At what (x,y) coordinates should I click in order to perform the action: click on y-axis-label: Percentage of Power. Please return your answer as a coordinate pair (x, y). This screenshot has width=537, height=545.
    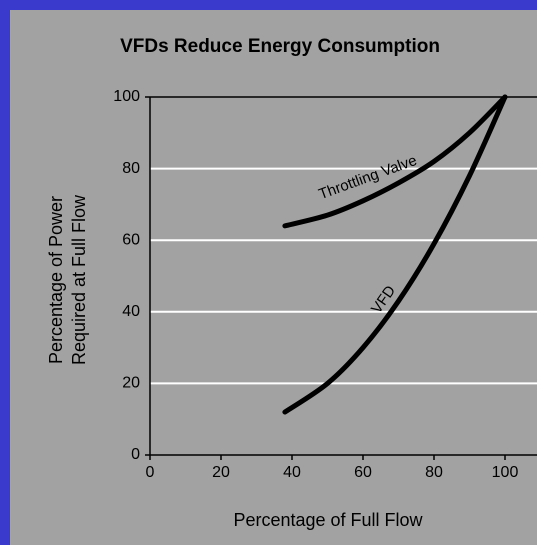
    Looking at the image, I should click on (56, 280).